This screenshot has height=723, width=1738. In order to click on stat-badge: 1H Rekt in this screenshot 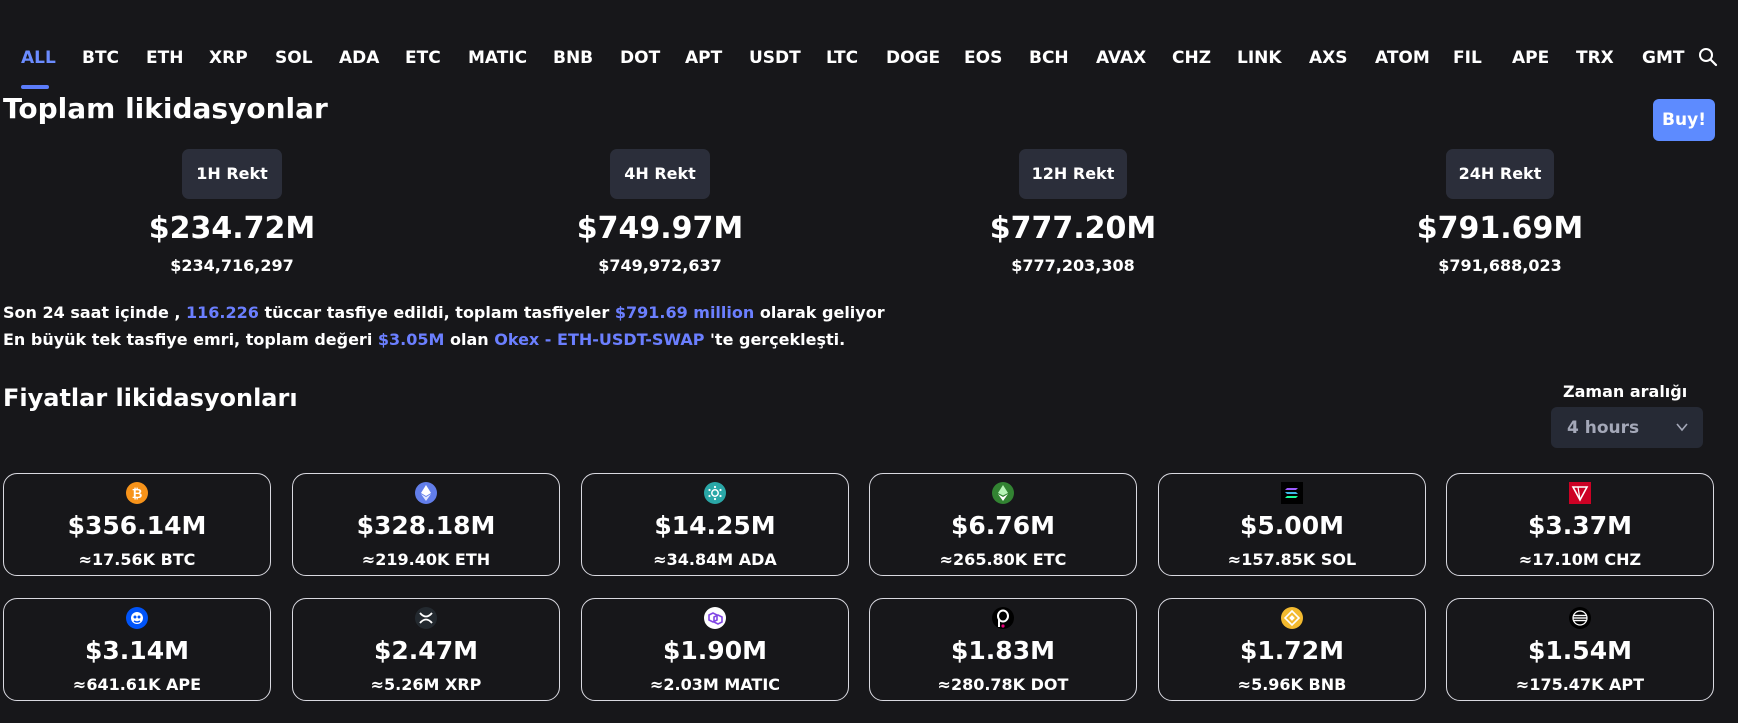, I will do `click(232, 174)`.